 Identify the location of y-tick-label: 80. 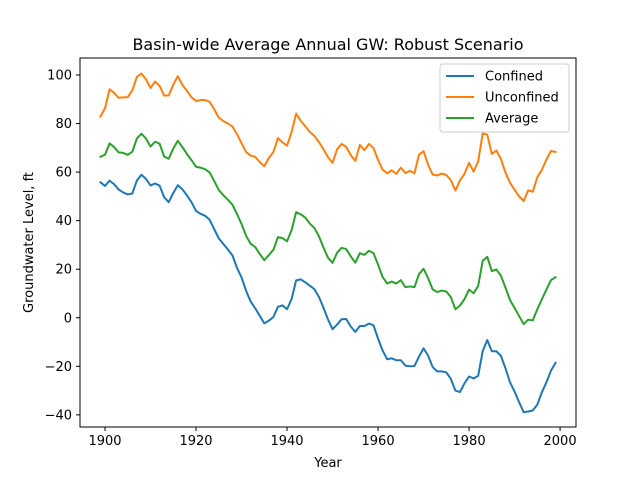
(63, 124).